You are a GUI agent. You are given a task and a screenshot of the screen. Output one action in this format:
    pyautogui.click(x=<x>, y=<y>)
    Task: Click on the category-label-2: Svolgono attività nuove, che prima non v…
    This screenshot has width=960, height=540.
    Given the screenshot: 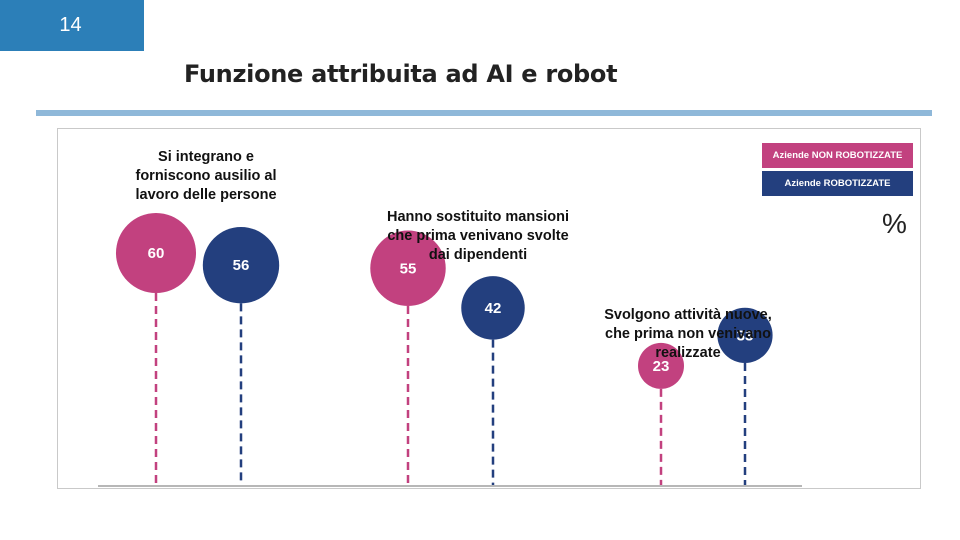 What is the action you would take?
    pyautogui.click(x=688, y=334)
    